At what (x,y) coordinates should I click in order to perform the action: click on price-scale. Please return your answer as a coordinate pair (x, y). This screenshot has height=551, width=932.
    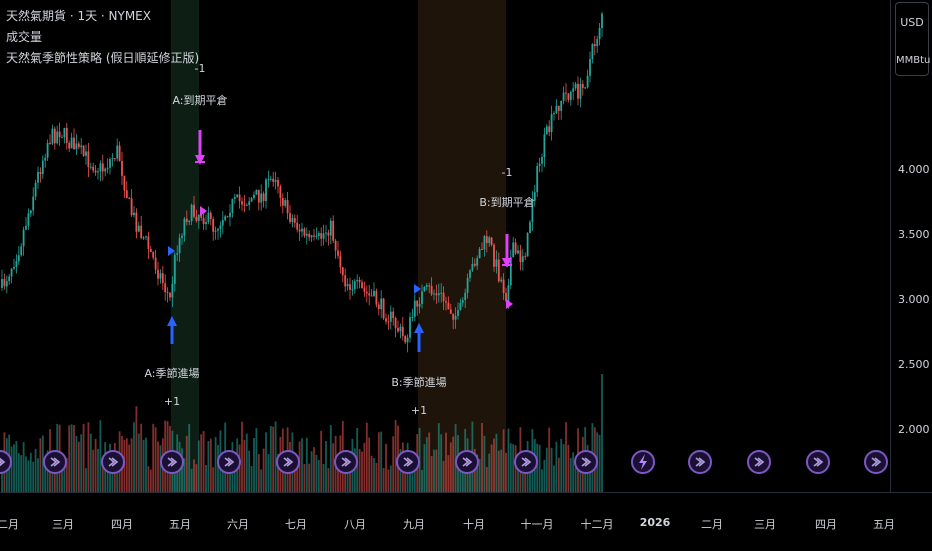
    Looking at the image, I should click on (911, 246).